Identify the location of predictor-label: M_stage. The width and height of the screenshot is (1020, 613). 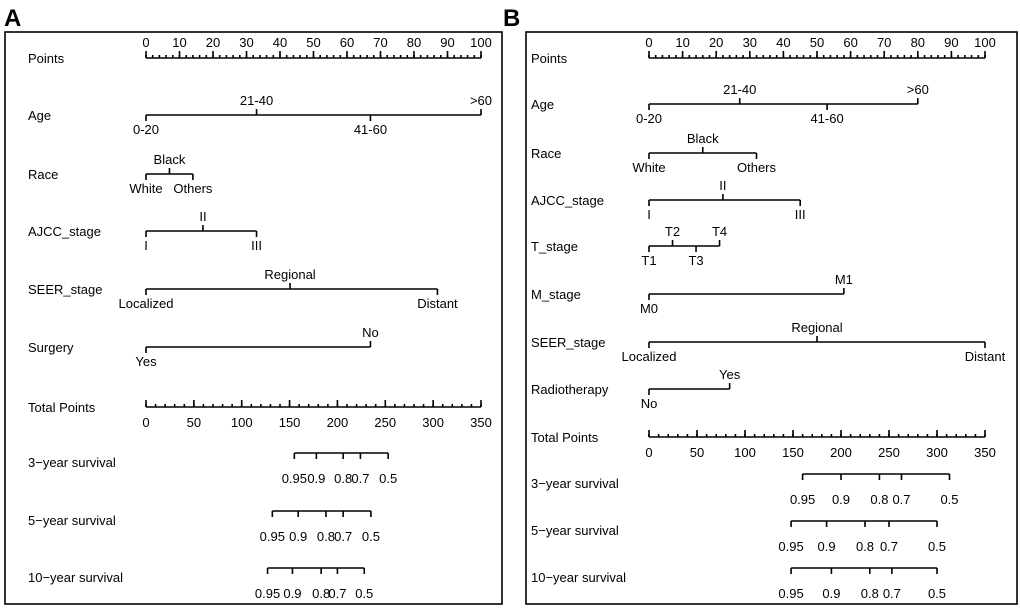
(556, 294).